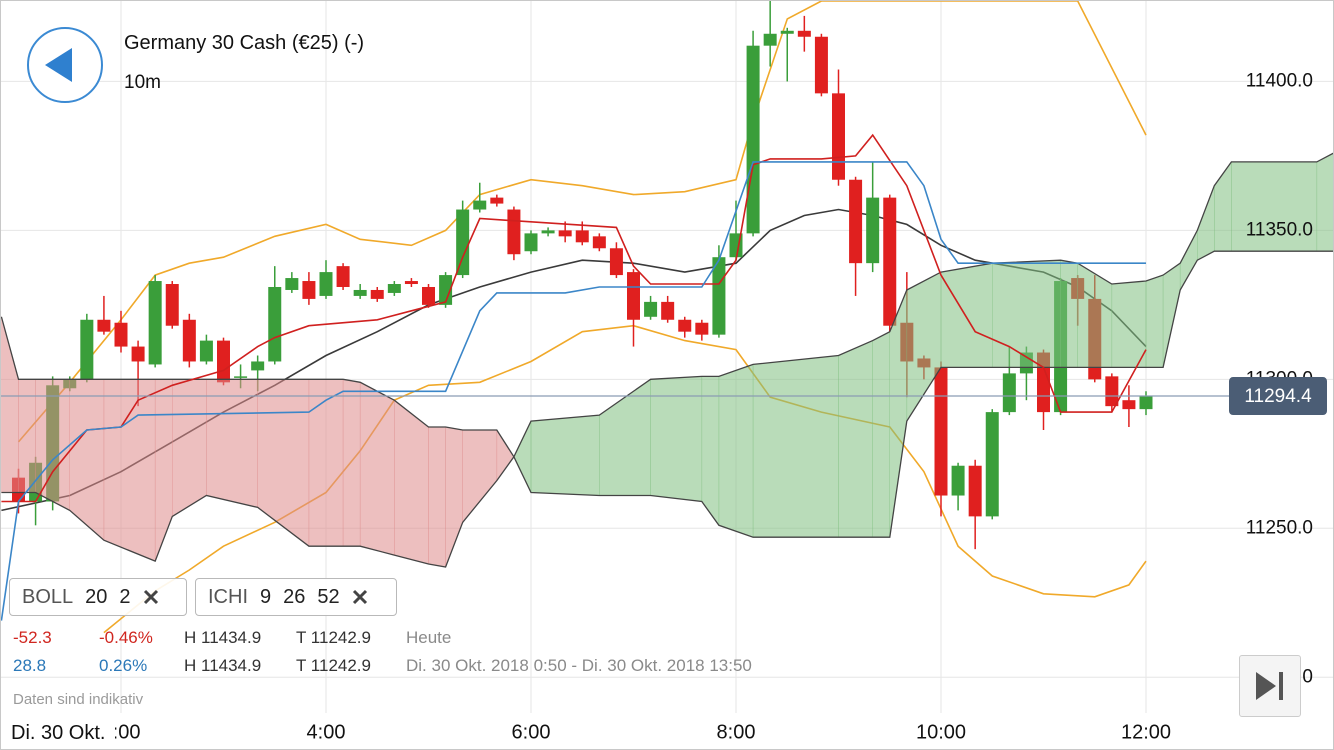  I want to click on period: Heute, so click(429, 637).